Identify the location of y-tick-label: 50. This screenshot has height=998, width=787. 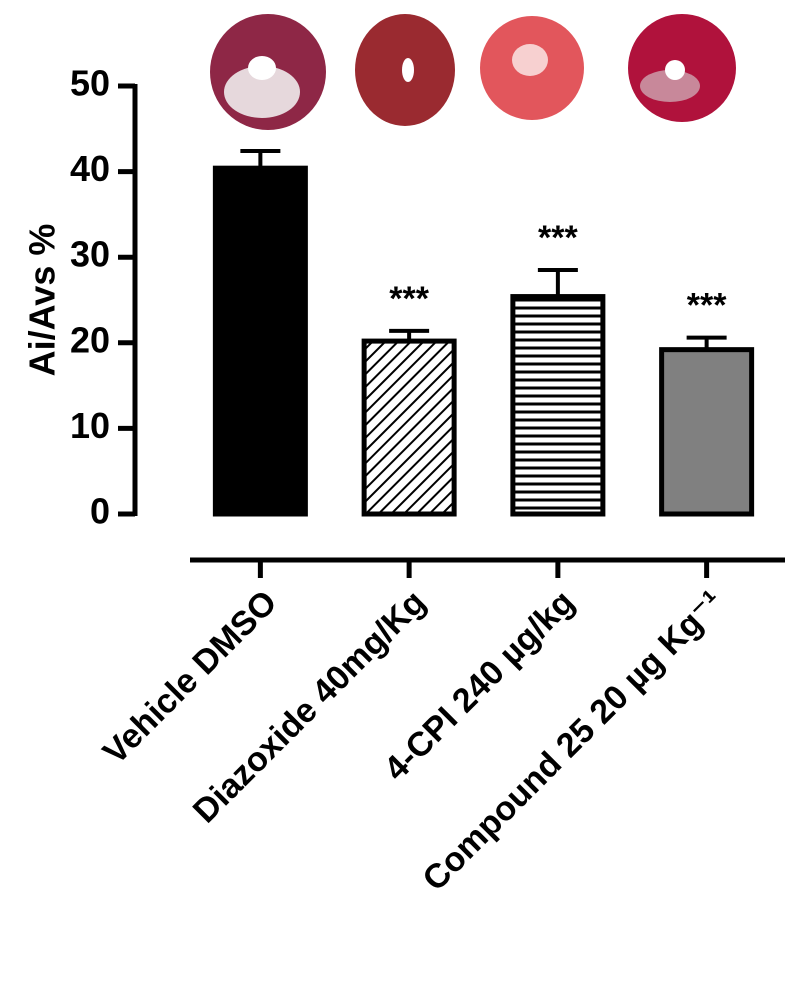
(90, 83).